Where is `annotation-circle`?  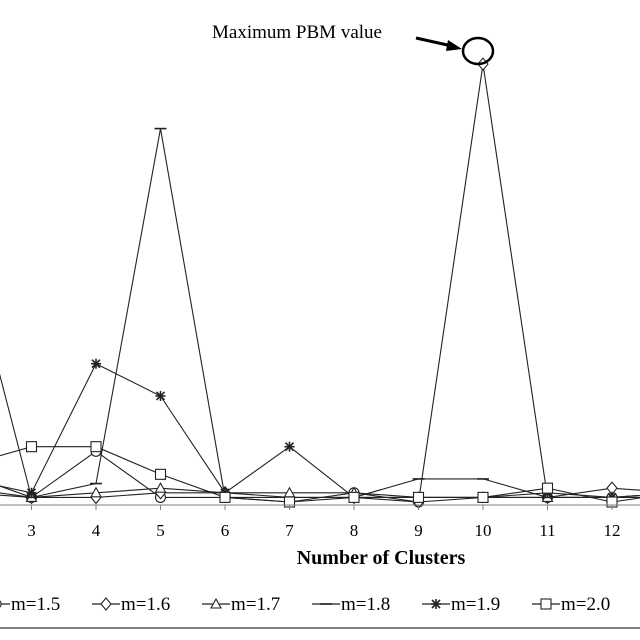
annotation-circle is located at coordinates (478, 51).